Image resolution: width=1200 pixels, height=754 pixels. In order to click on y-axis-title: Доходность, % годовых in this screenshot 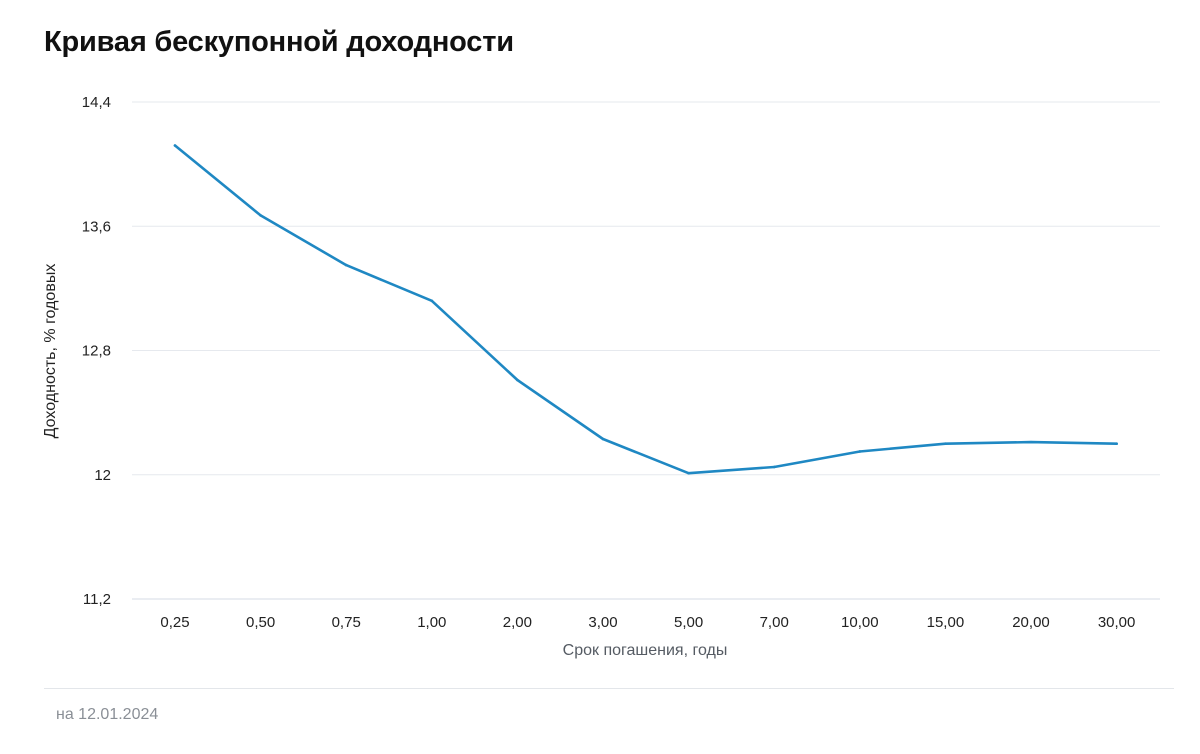, I will do `click(50, 351)`.